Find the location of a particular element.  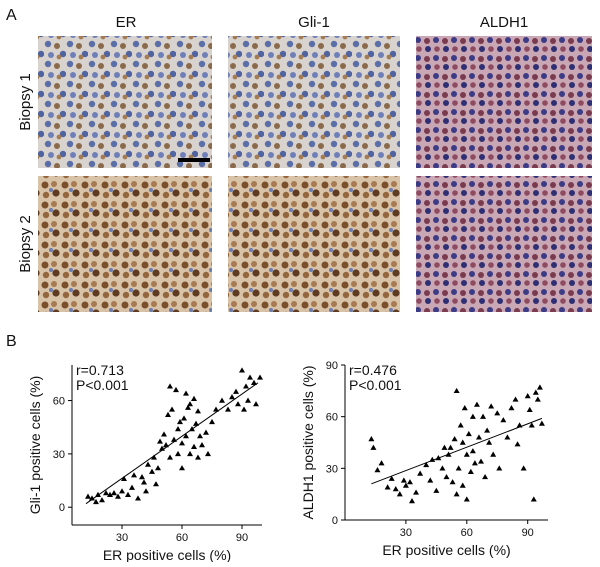

scale-bar is located at coordinates (194, 160).